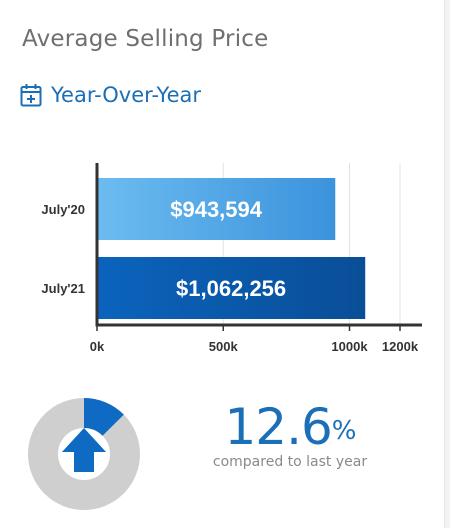  What do you see at coordinates (103, 417) in the screenshot?
I see `donut-change-segment` at bounding box center [103, 417].